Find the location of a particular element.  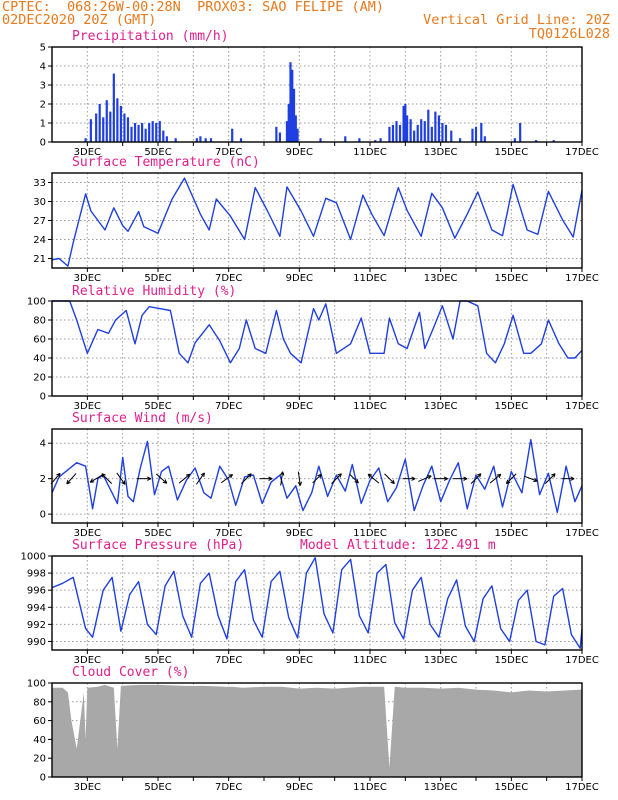

y-tick-label: 5 is located at coordinates (43, 48).